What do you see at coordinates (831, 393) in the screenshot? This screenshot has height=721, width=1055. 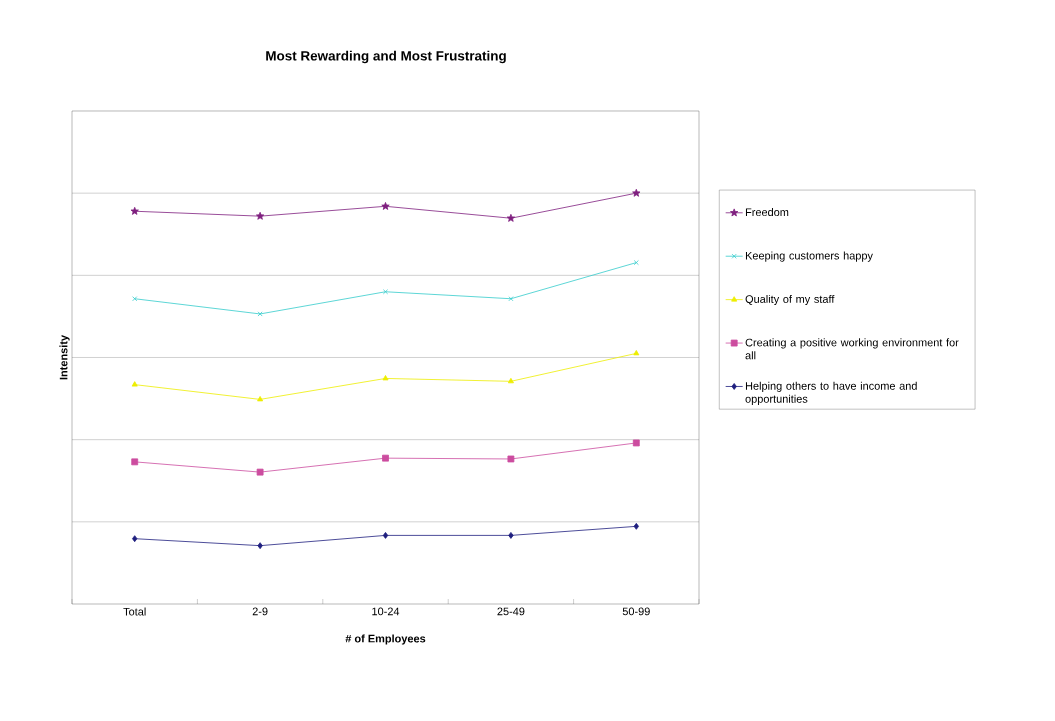 I see `legend-label: Helping others to have income and opportunities` at bounding box center [831, 393].